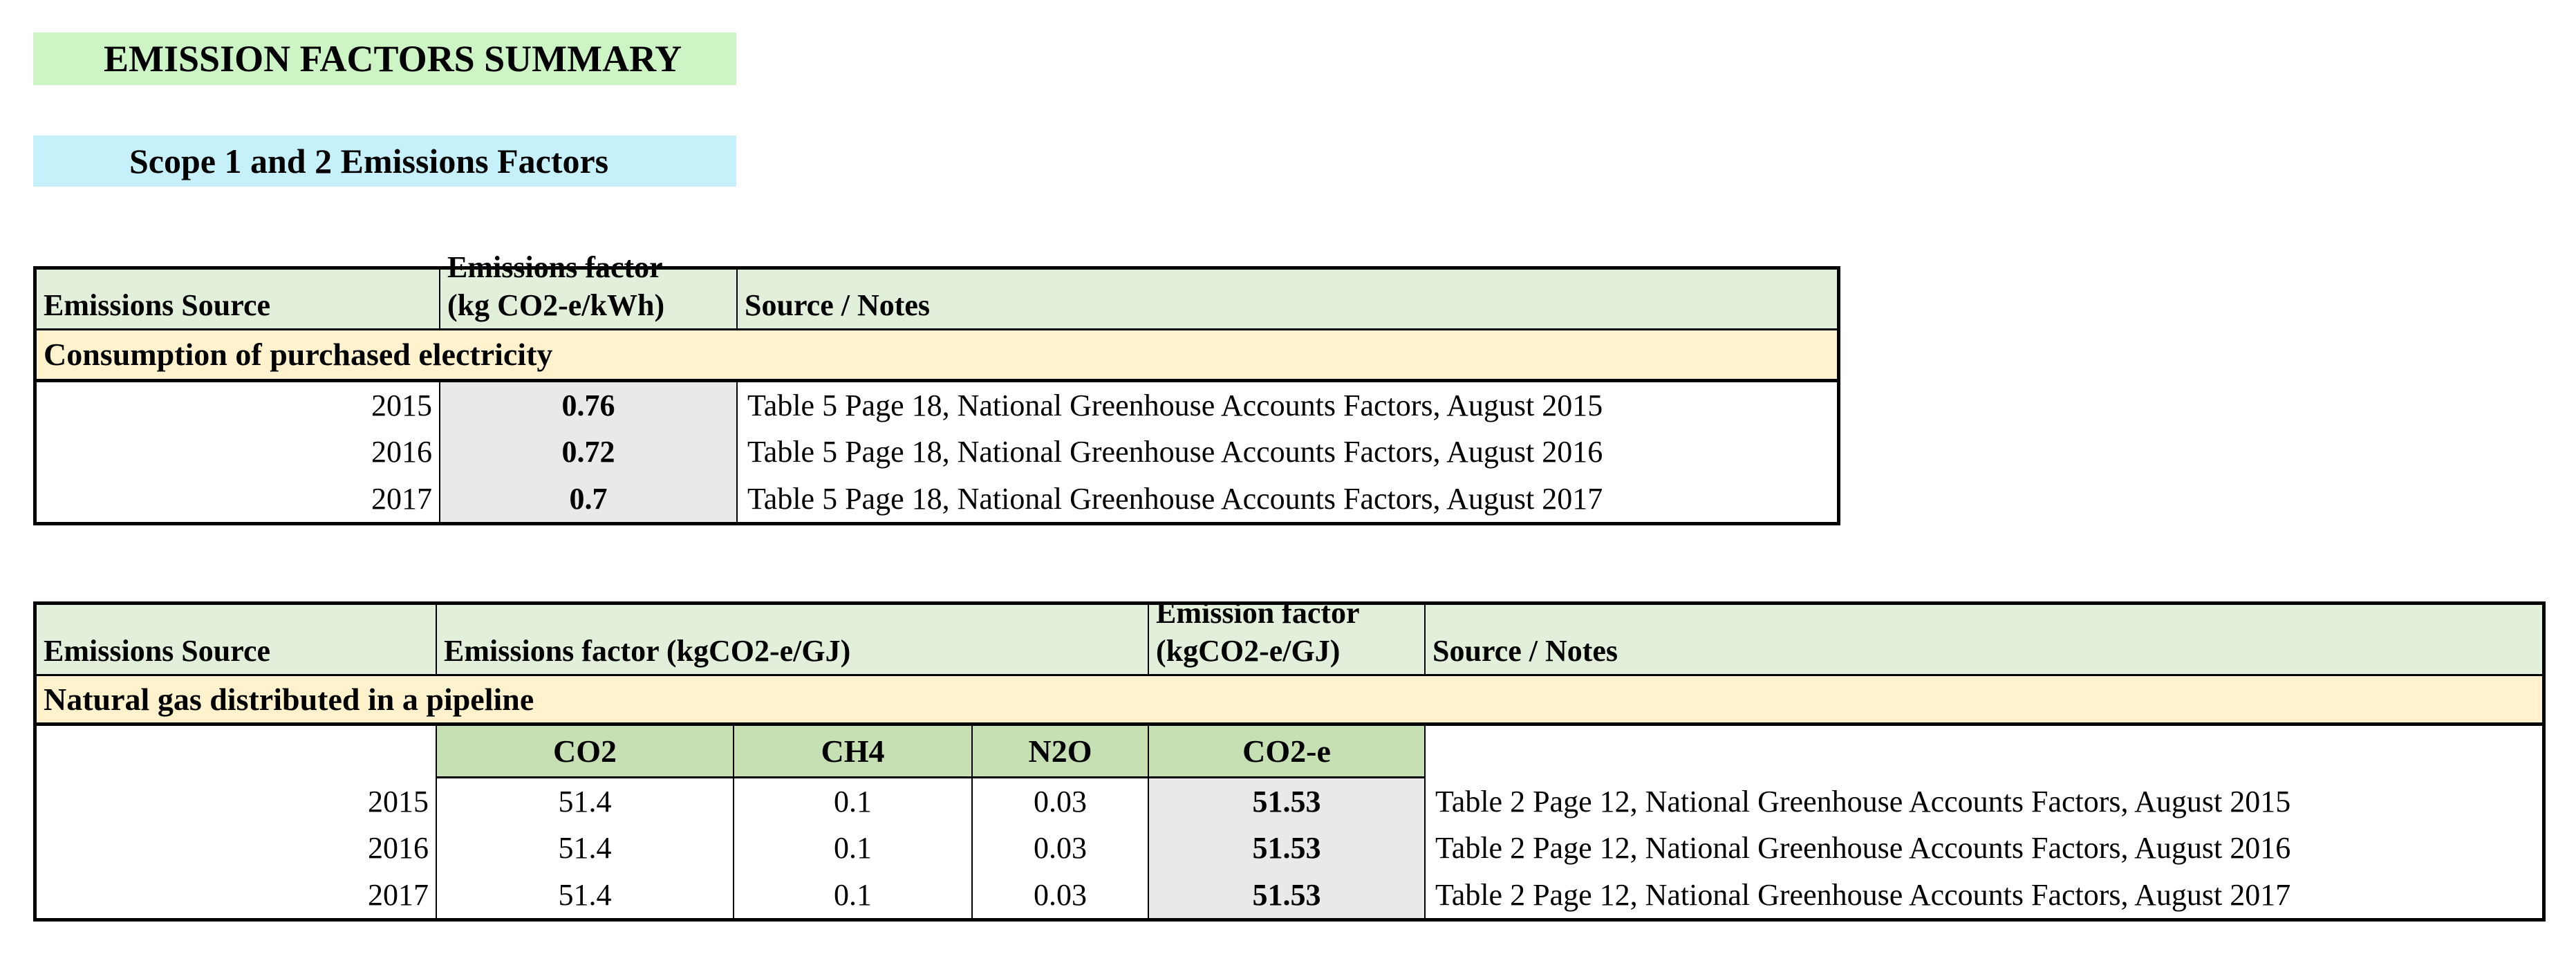 This screenshot has width=2576, height=963. I want to click on table2-row-2016-n2o: 0.03, so click(1060, 848).